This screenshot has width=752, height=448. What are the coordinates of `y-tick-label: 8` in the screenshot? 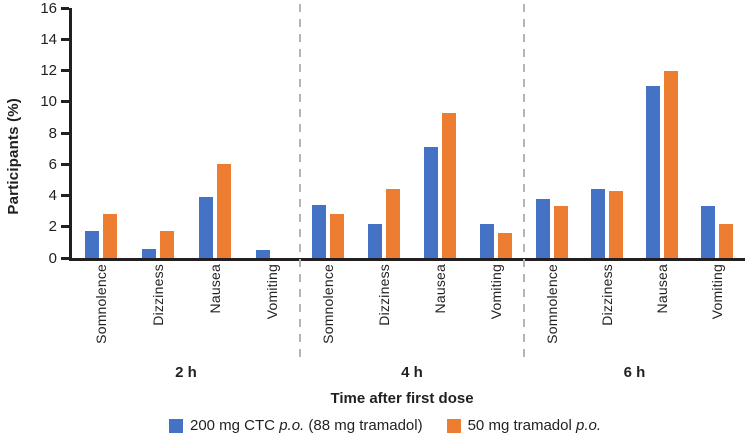 It's located at (52, 133).